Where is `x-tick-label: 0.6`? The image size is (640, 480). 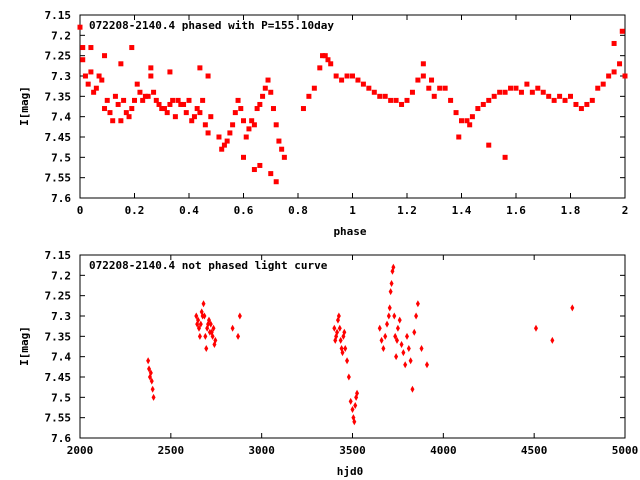
x-tick-label: 0.6 is located at coordinates (244, 210).